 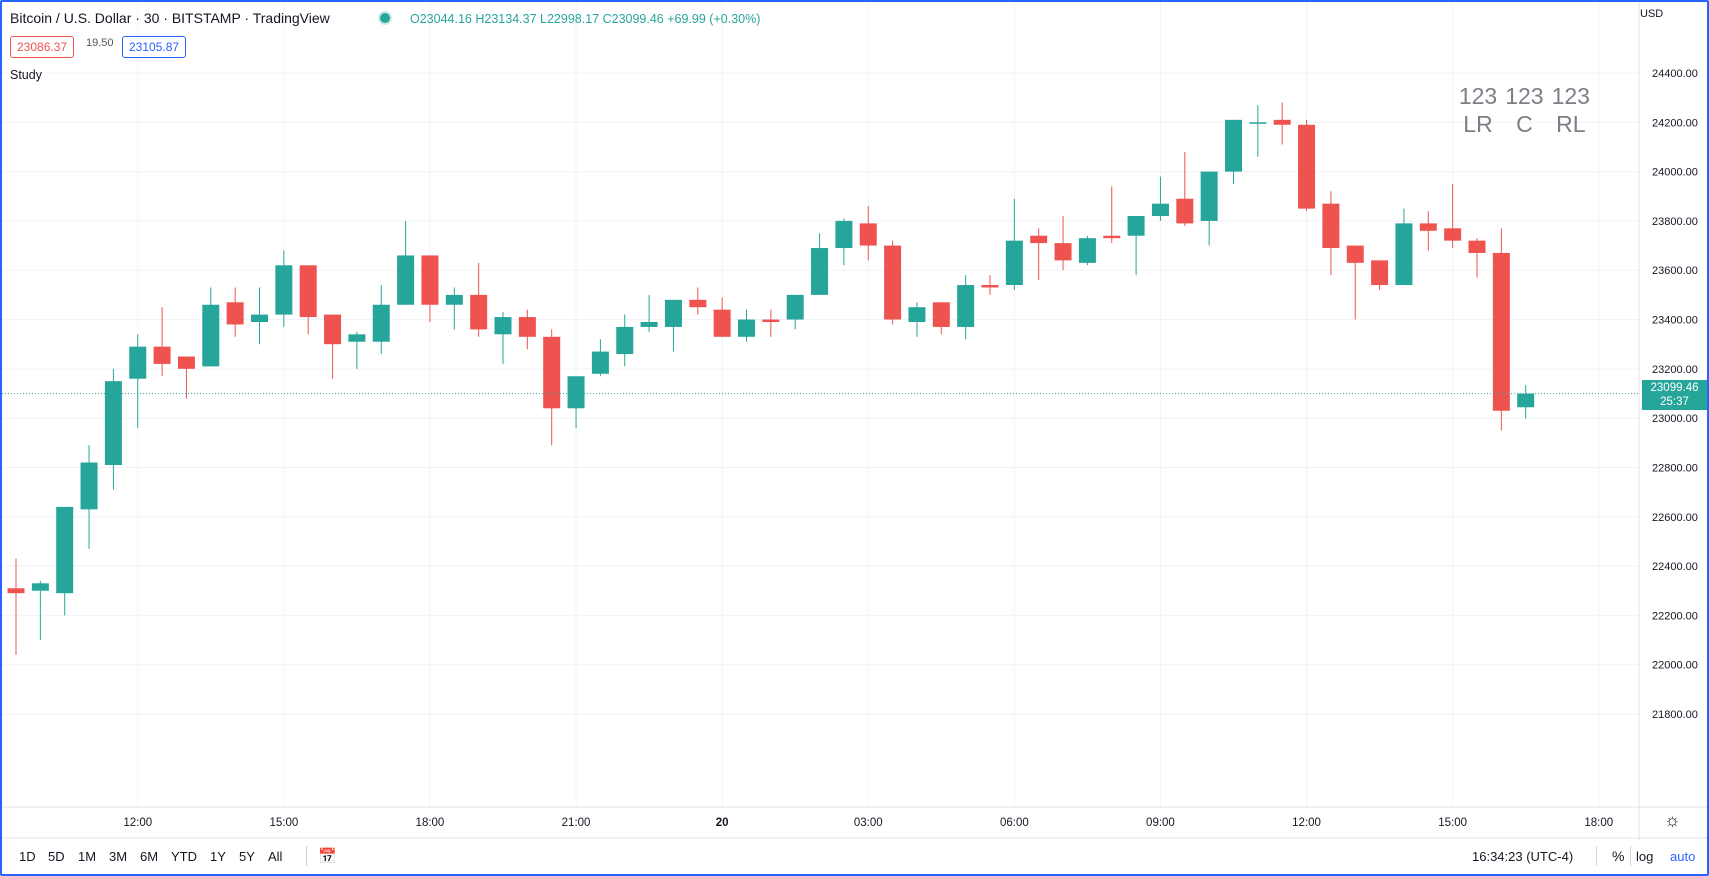 What do you see at coordinates (149, 856) in the screenshot?
I see `range-6m-button: 6M` at bounding box center [149, 856].